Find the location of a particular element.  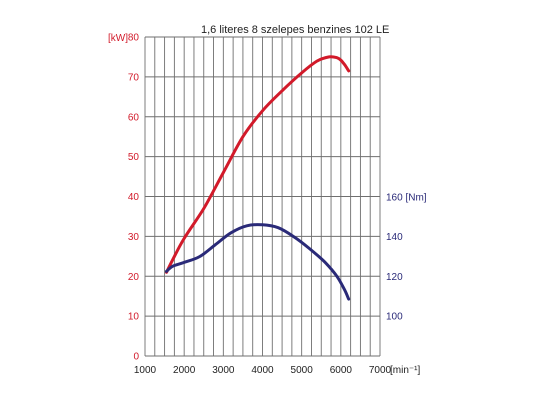

y-right-tick-label: 140 is located at coordinates (394, 237).